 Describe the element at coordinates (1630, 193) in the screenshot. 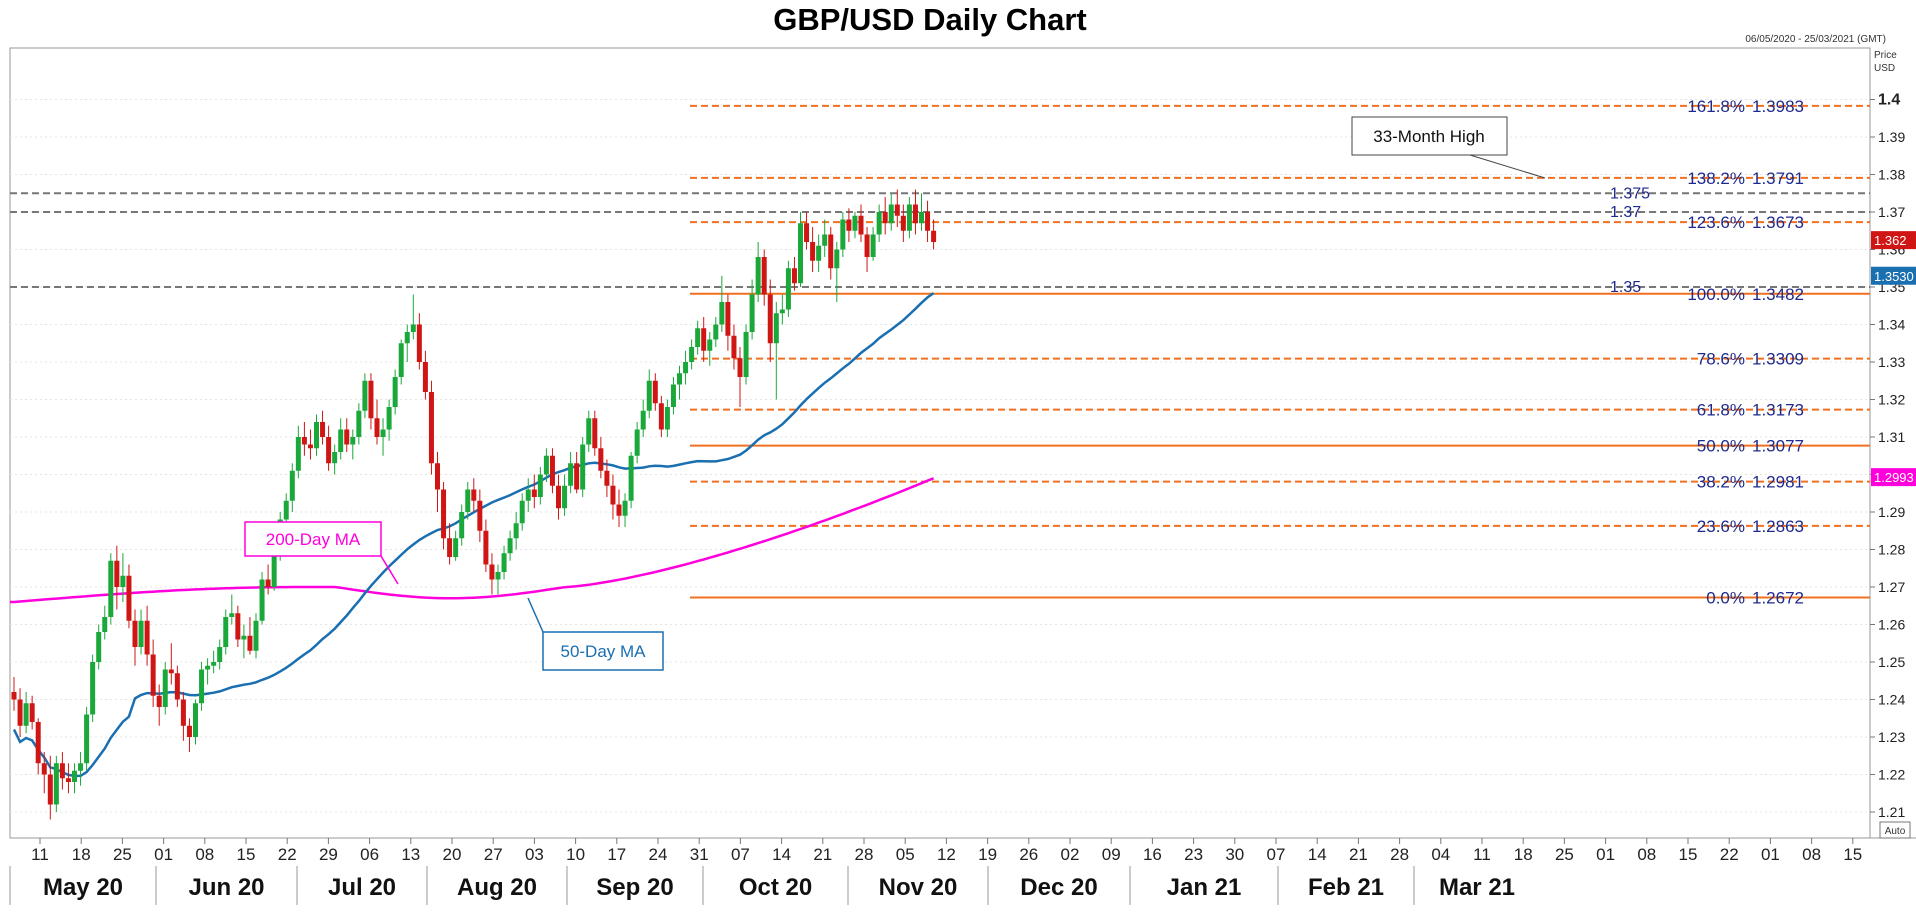

I see `key-level-label: 1.375` at that location.